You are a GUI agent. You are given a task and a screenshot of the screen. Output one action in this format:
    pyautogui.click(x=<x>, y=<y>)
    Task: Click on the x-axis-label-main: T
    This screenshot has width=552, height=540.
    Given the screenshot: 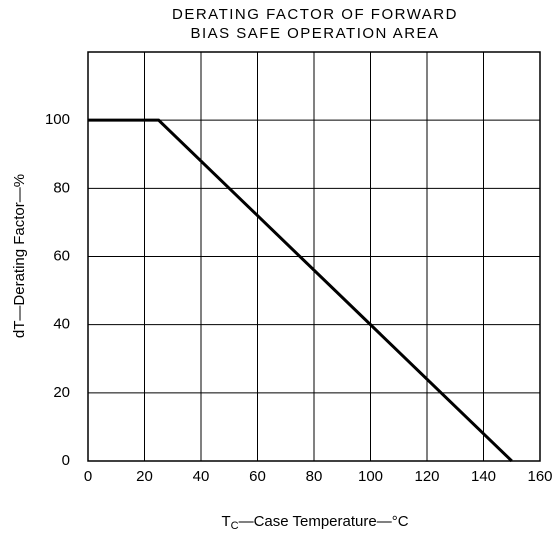 What is the action you would take?
    pyautogui.click(x=225, y=521)
    